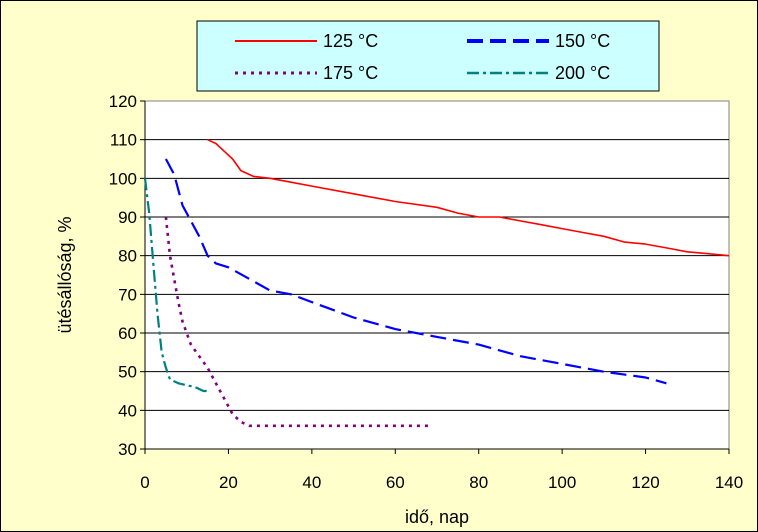  Describe the element at coordinates (350, 73) in the screenshot. I see `legend-label-3: 175 °C` at that location.